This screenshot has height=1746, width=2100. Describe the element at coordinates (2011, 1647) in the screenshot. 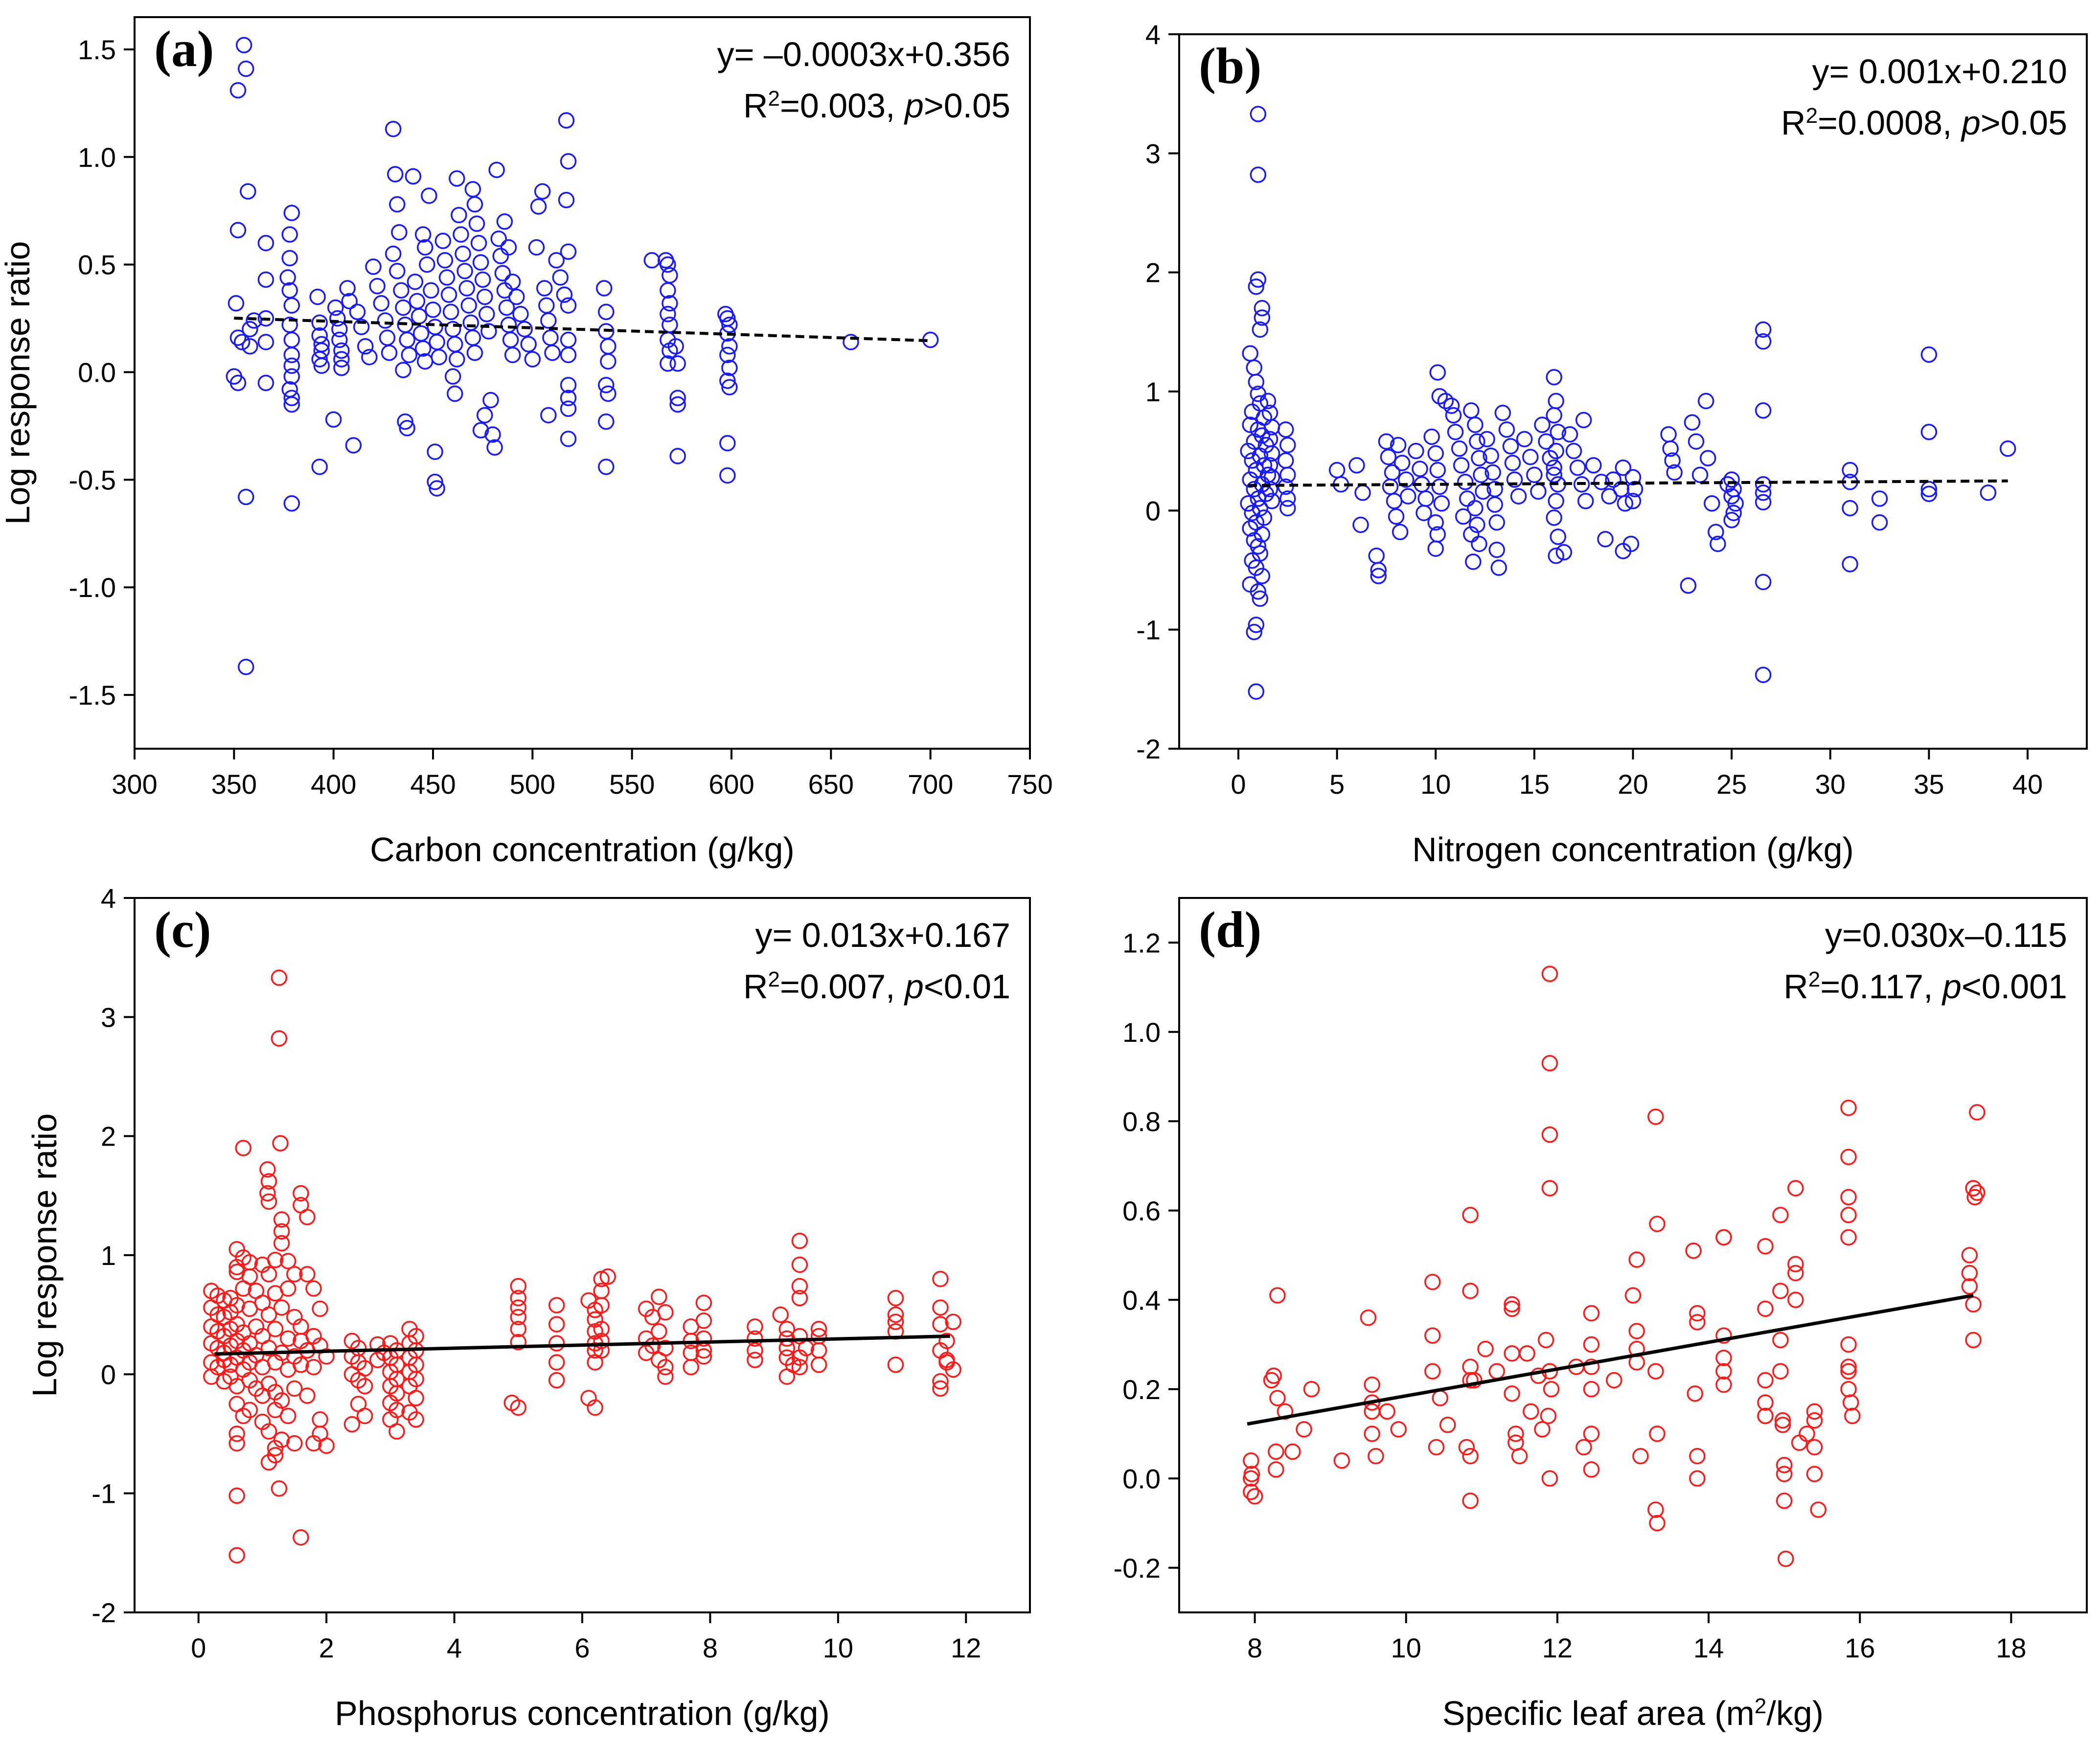

I see `x-tick-label: 18` at that location.